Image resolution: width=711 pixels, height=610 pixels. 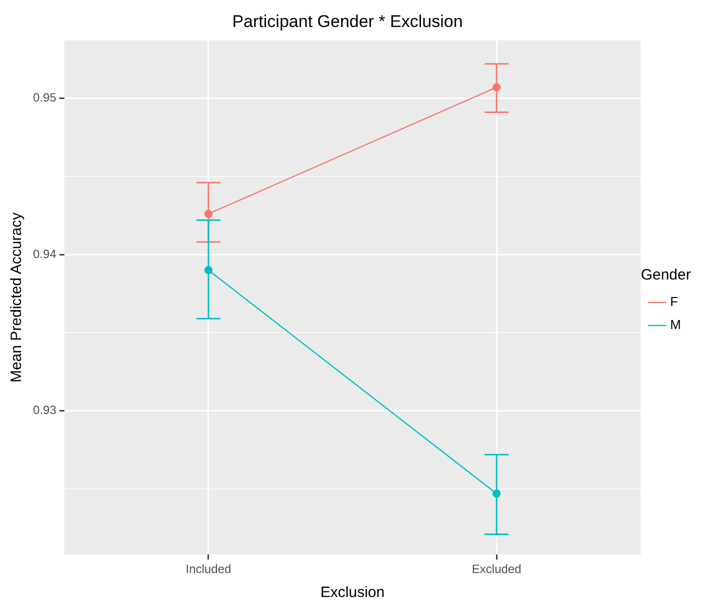 What do you see at coordinates (44, 410) in the screenshot?
I see `y-tick-label: 0.93` at bounding box center [44, 410].